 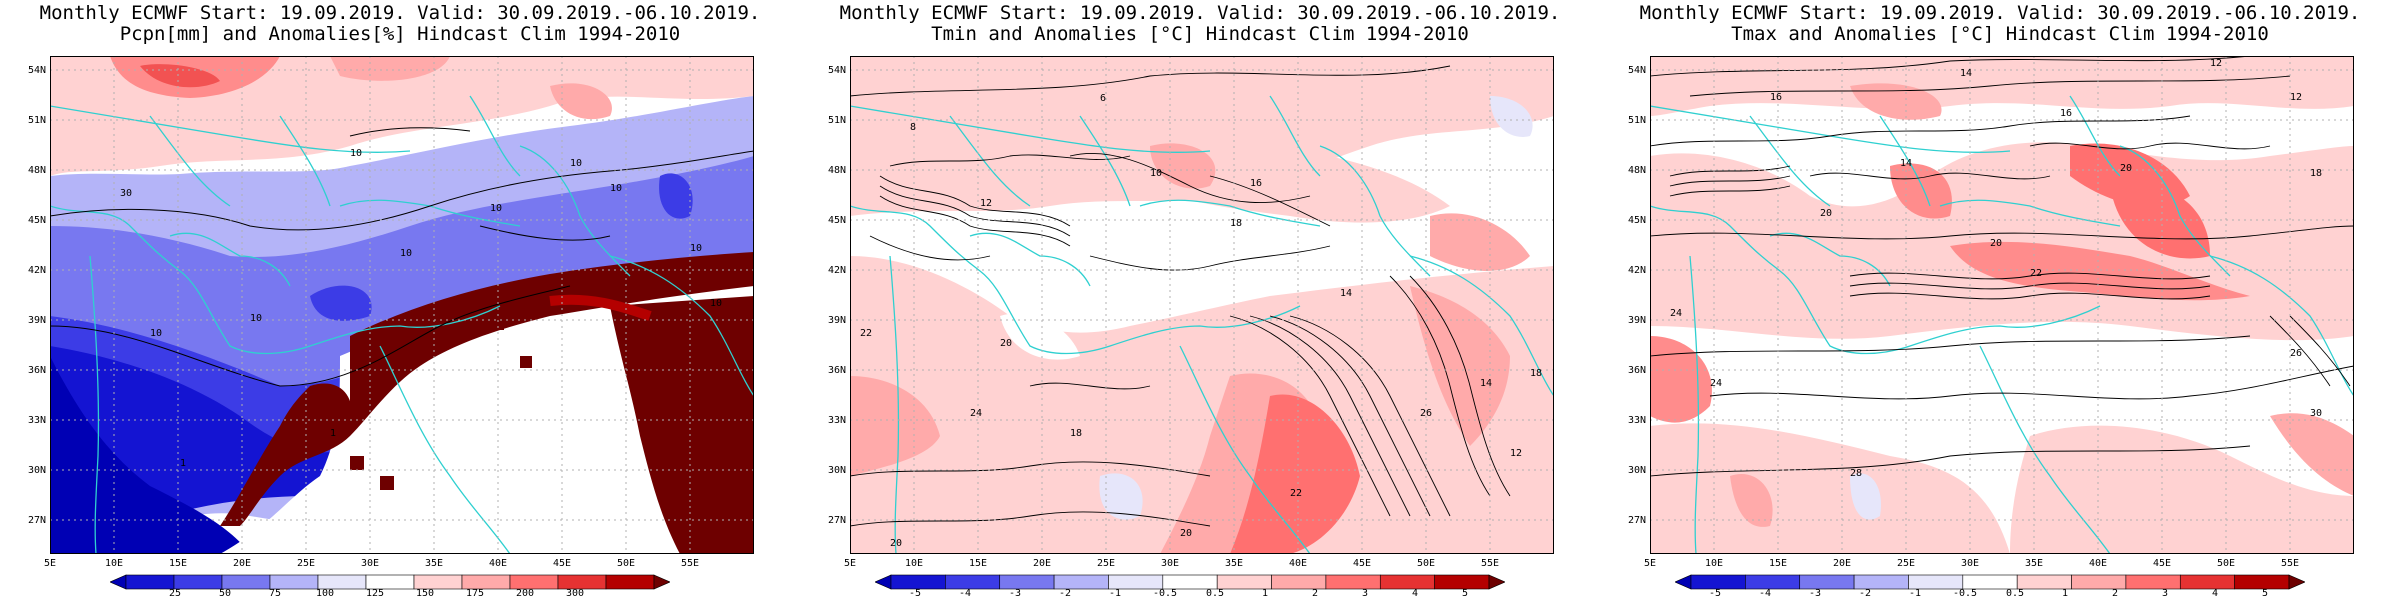 I want to click on lon-label: 40E, so click(x=1298, y=563).